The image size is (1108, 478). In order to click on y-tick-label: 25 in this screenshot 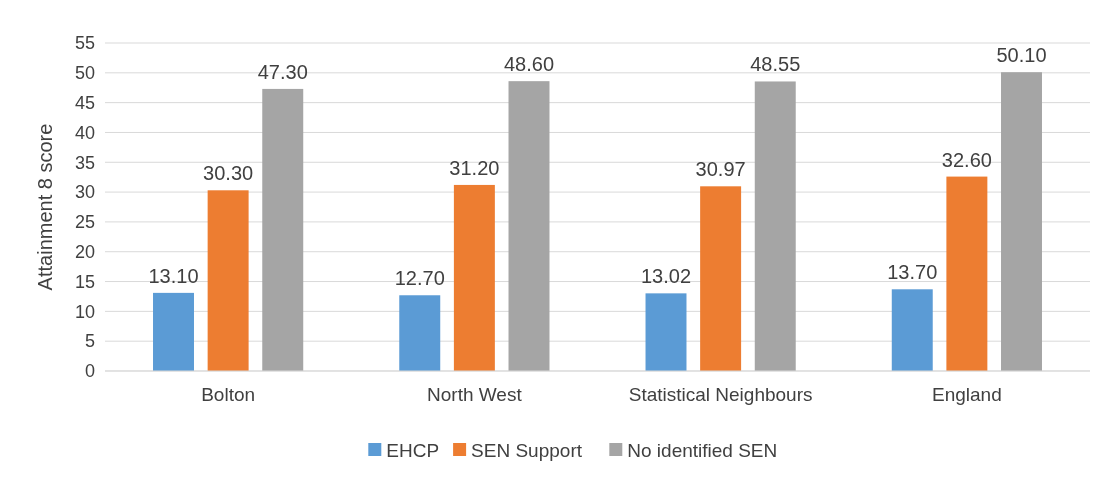, I will do `click(84, 222)`.